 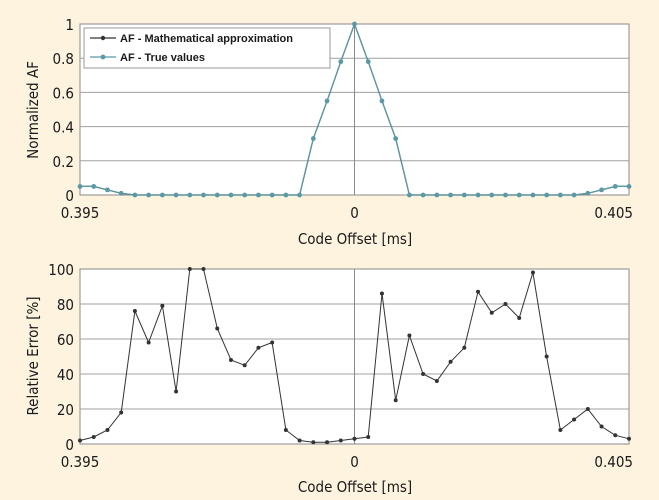 I want to click on af-y-axis-title: Normalized AF, so click(x=33, y=110).